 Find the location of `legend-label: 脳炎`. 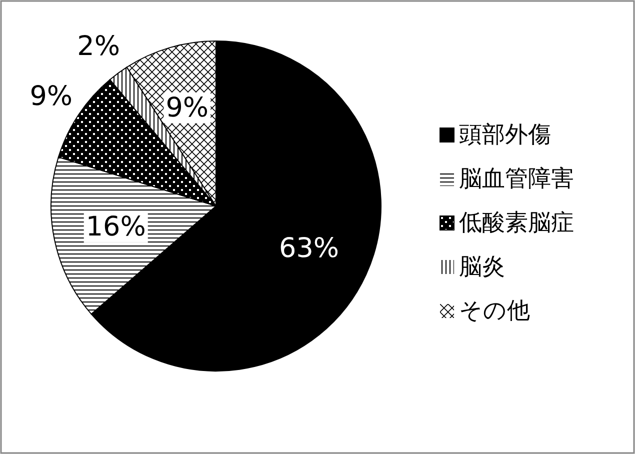

legend-label: 脳炎 is located at coordinates (482, 267).